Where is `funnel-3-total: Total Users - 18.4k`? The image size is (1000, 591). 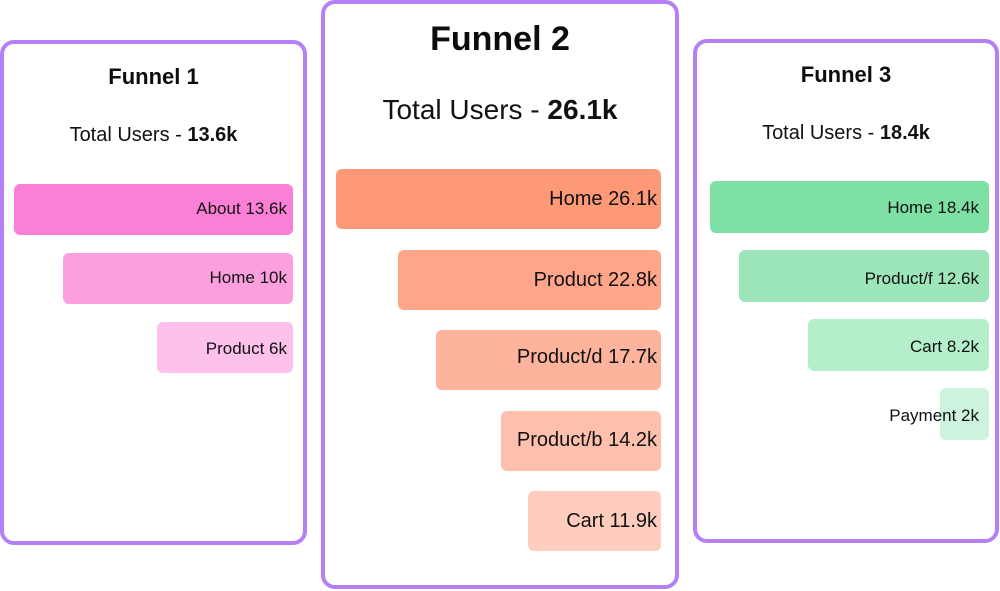 funnel-3-total: Total Users - 18.4k is located at coordinates (846, 133).